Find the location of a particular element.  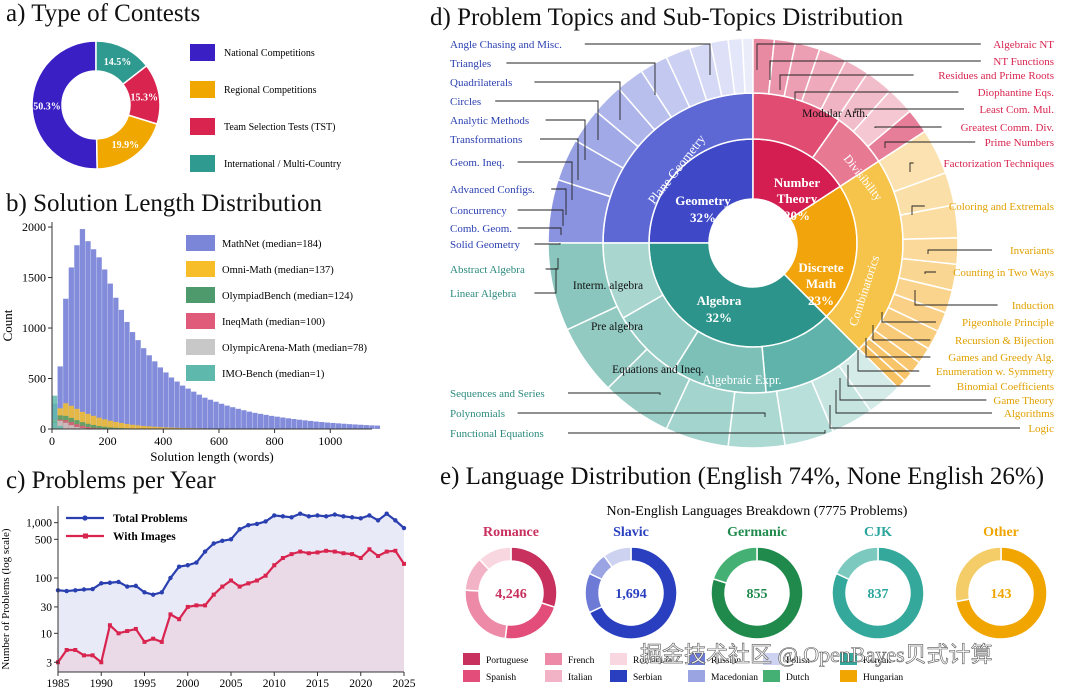

year-legend-label: Total Problems is located at coordinates (150, 519).